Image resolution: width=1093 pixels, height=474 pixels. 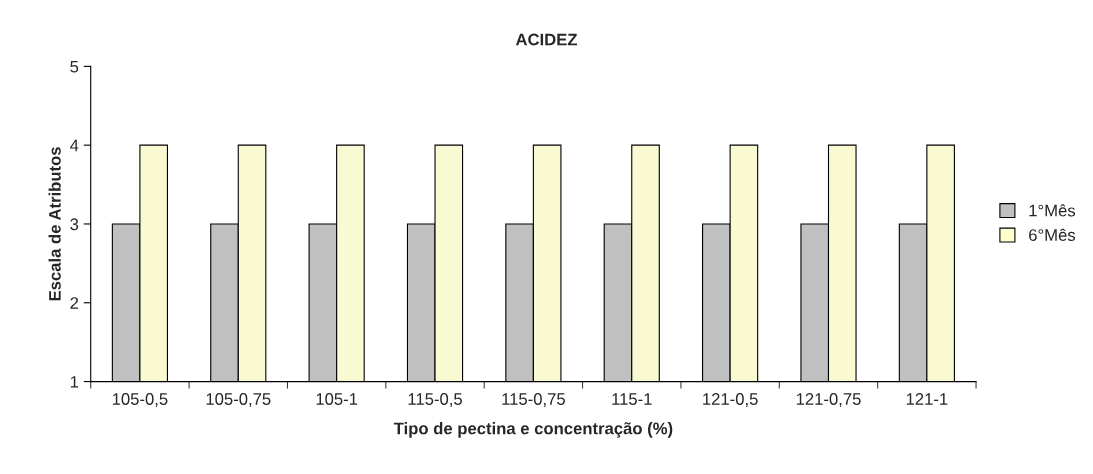 I want to click on legend-label: 6°Mês, so click(x=1052, y=234).